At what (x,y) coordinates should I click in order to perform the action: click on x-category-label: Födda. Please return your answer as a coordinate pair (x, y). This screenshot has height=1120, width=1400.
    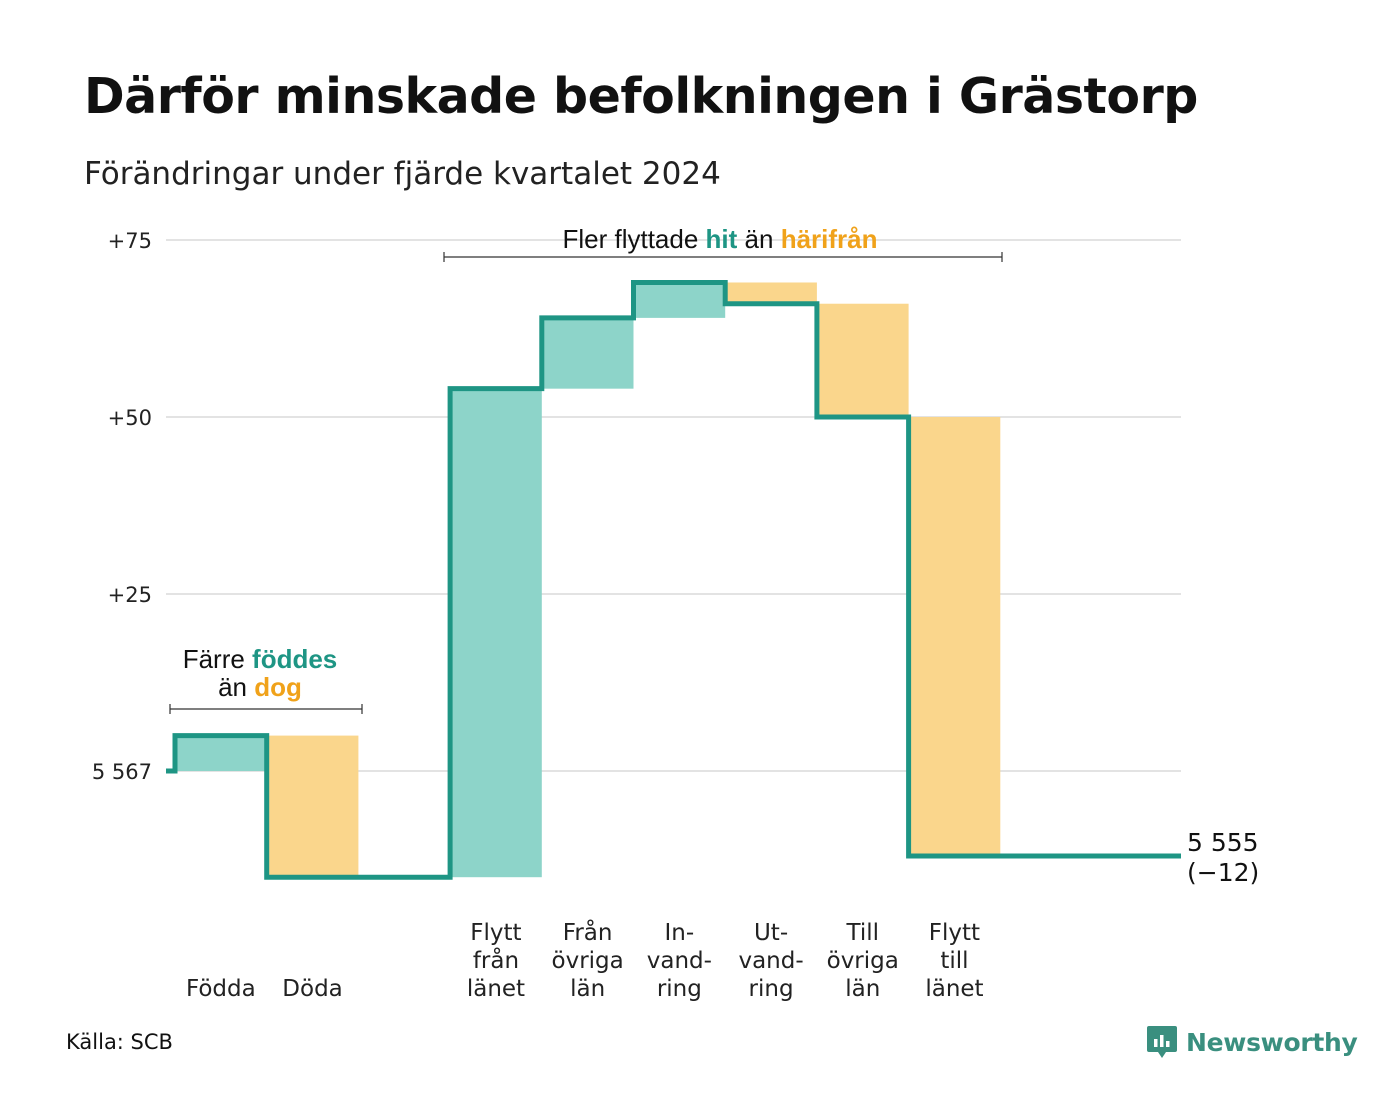
    Looking at the image, I should click on (221, 989).